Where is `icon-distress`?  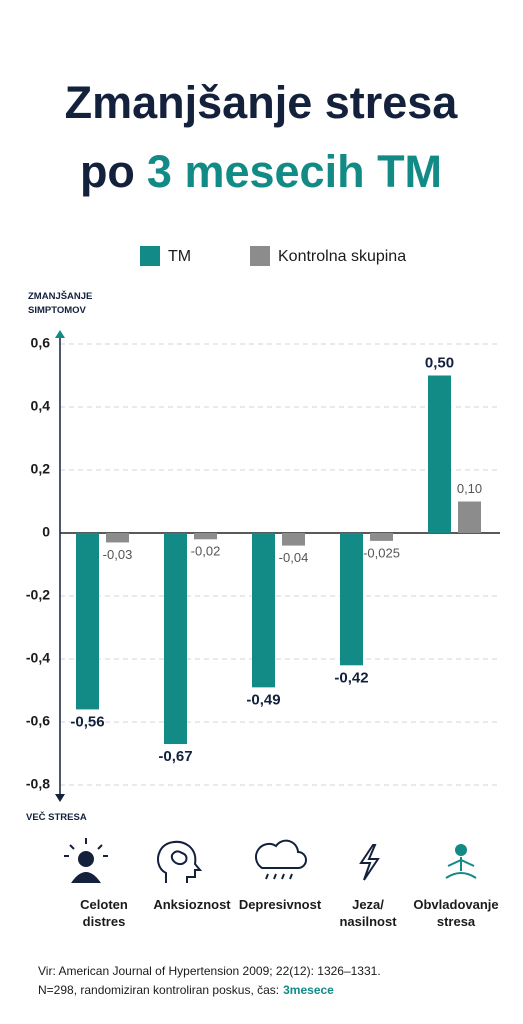
icon-distress is located at coordinates (86, 860).